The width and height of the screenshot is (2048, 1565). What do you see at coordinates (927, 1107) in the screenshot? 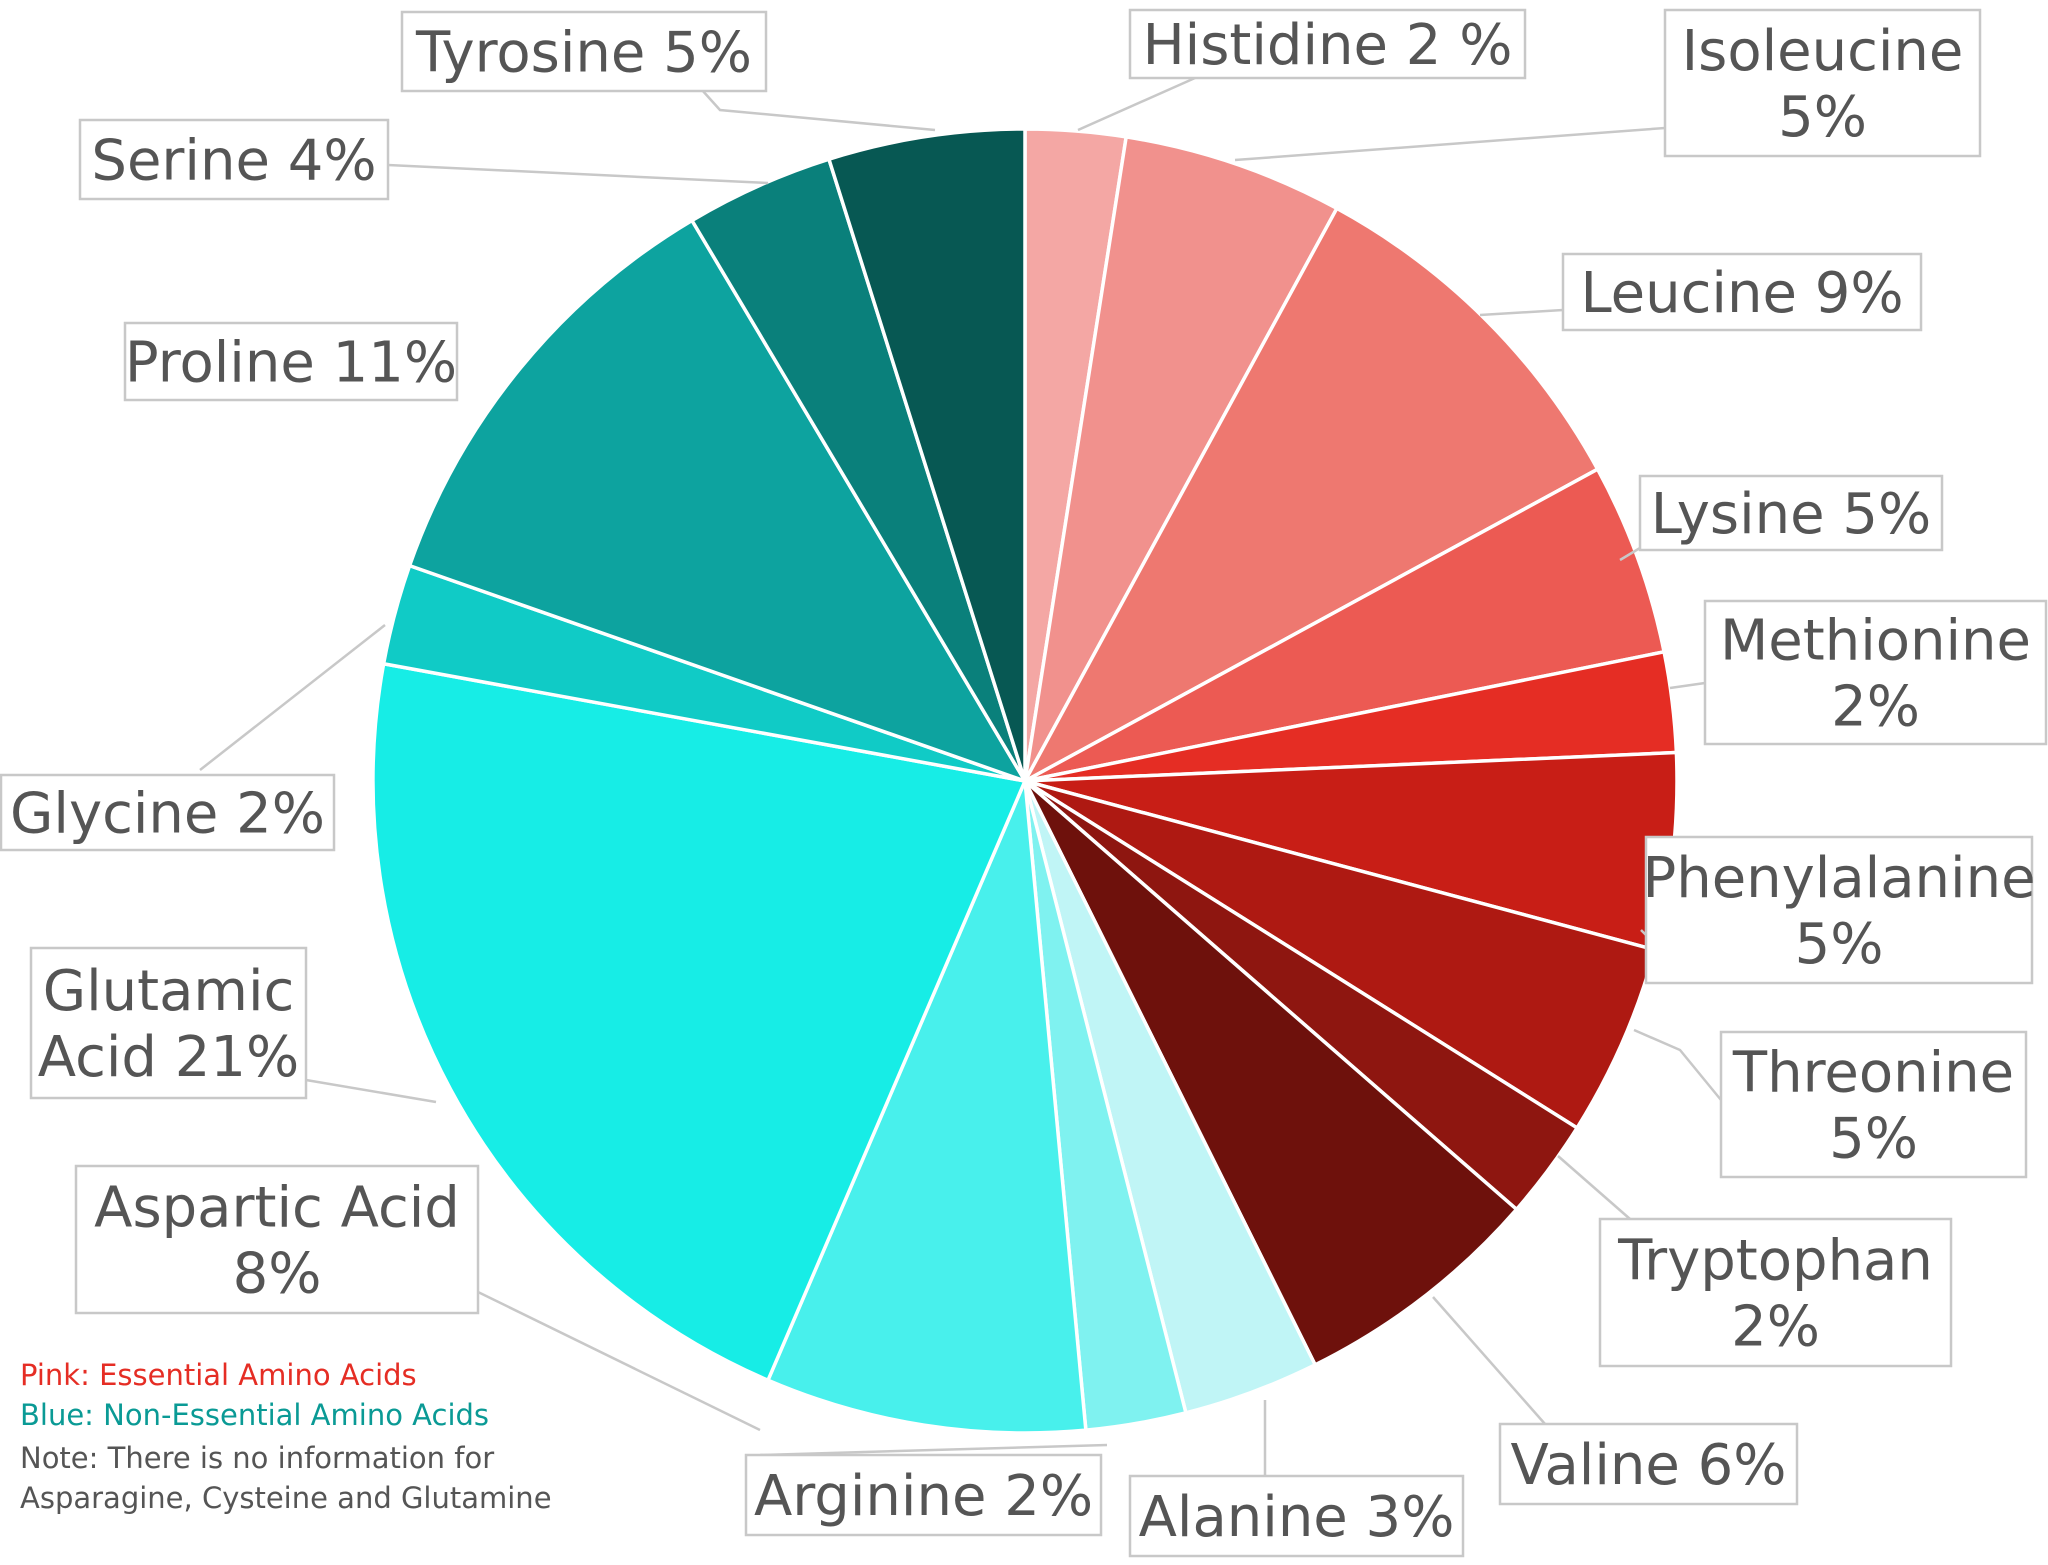
I see `pie-slice-aspartic` at bounding box center [927, 1107].